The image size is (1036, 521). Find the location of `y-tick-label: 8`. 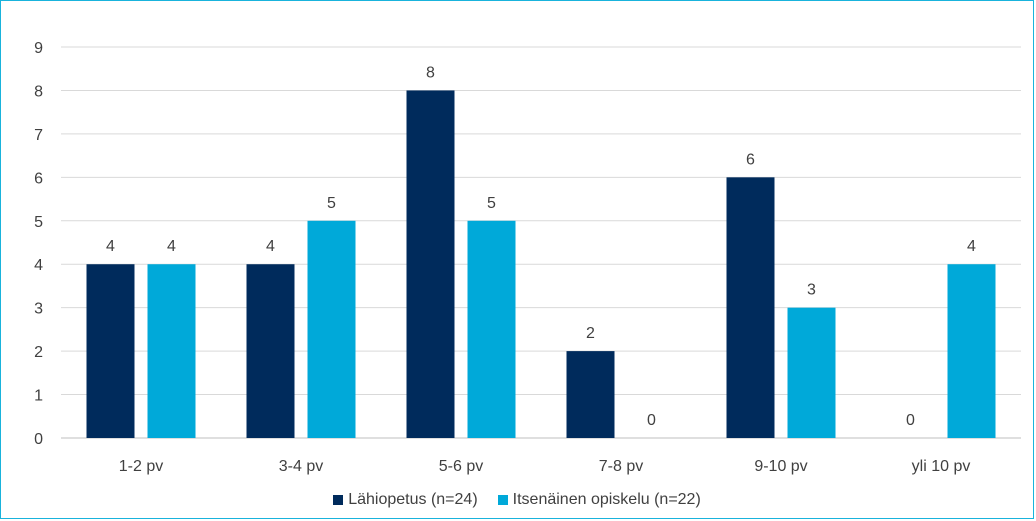

y-tick-label: 8 is located at coordinates (38, 91).